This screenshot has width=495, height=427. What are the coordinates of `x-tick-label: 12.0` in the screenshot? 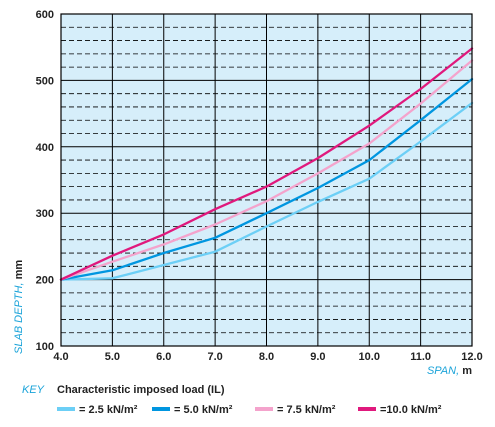 It's located at (471, 357).